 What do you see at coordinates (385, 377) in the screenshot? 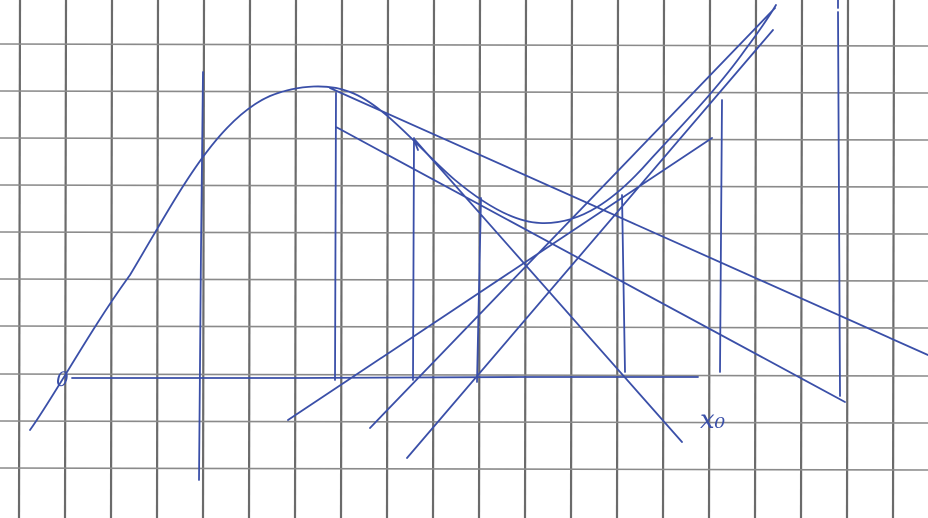
I see `x-axis-line` at bounding box center [385, 377].